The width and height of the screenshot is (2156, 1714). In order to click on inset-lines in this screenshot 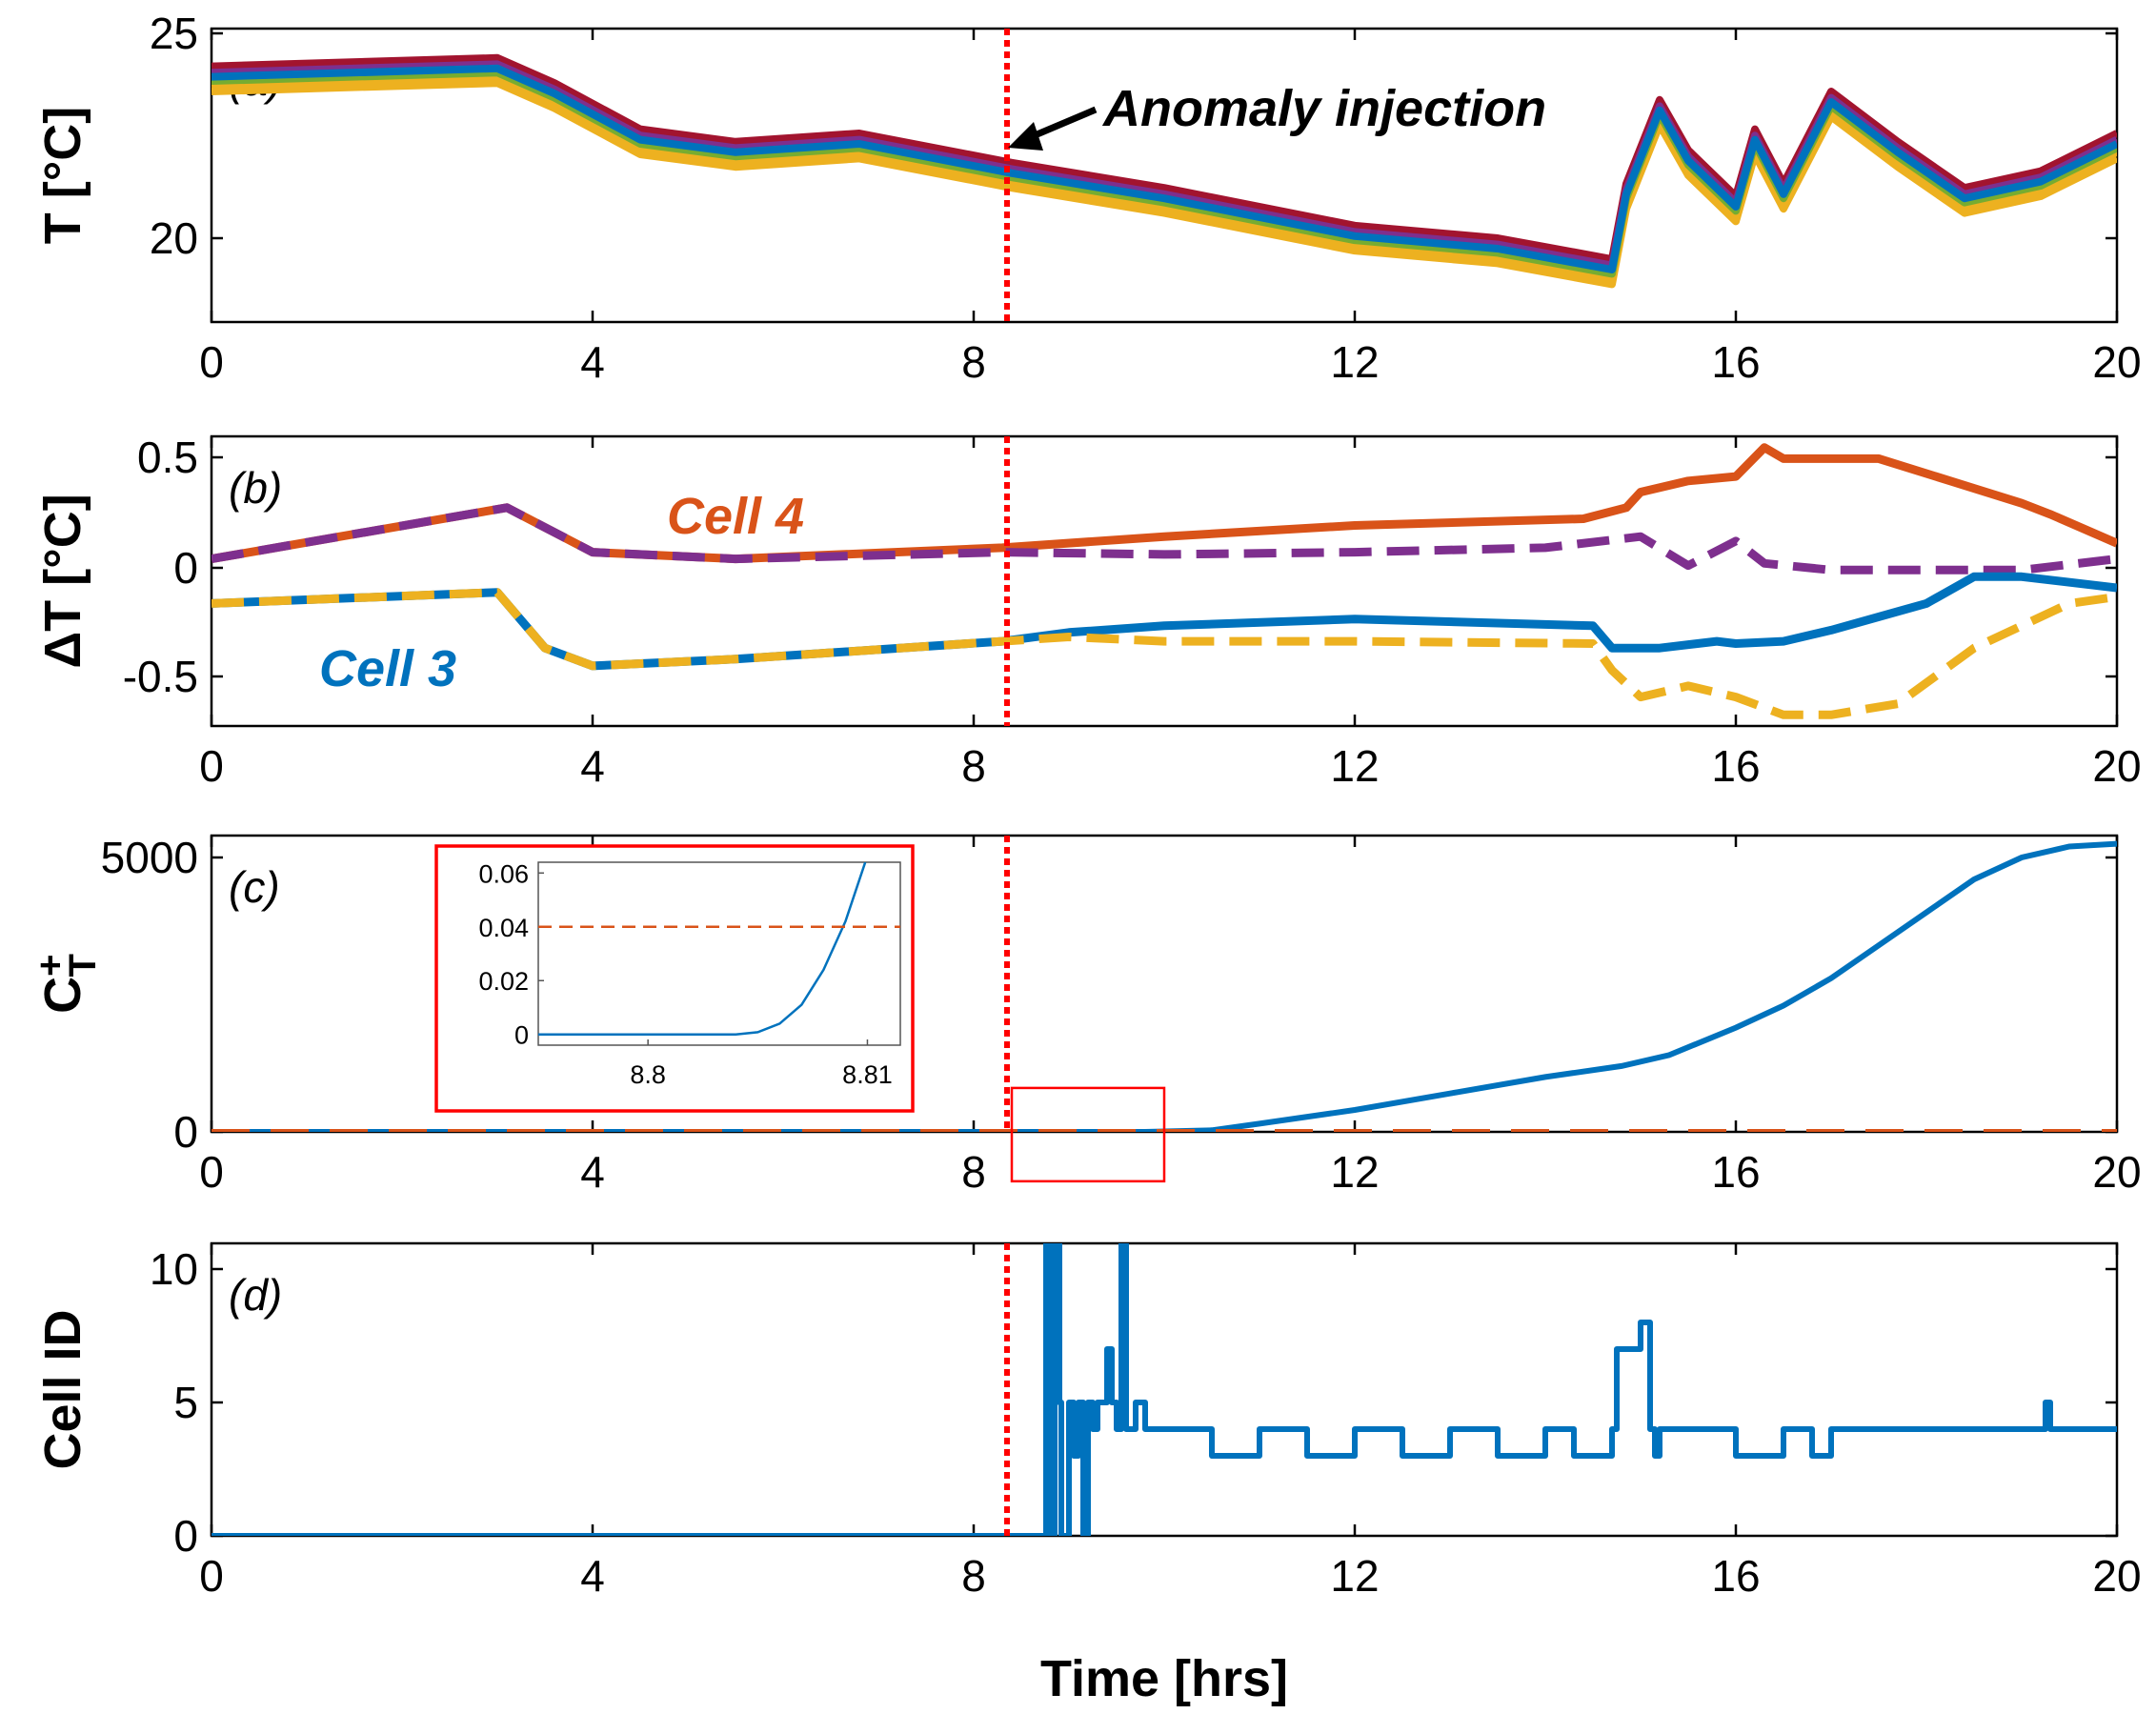, I will do `click(719, 949)`.